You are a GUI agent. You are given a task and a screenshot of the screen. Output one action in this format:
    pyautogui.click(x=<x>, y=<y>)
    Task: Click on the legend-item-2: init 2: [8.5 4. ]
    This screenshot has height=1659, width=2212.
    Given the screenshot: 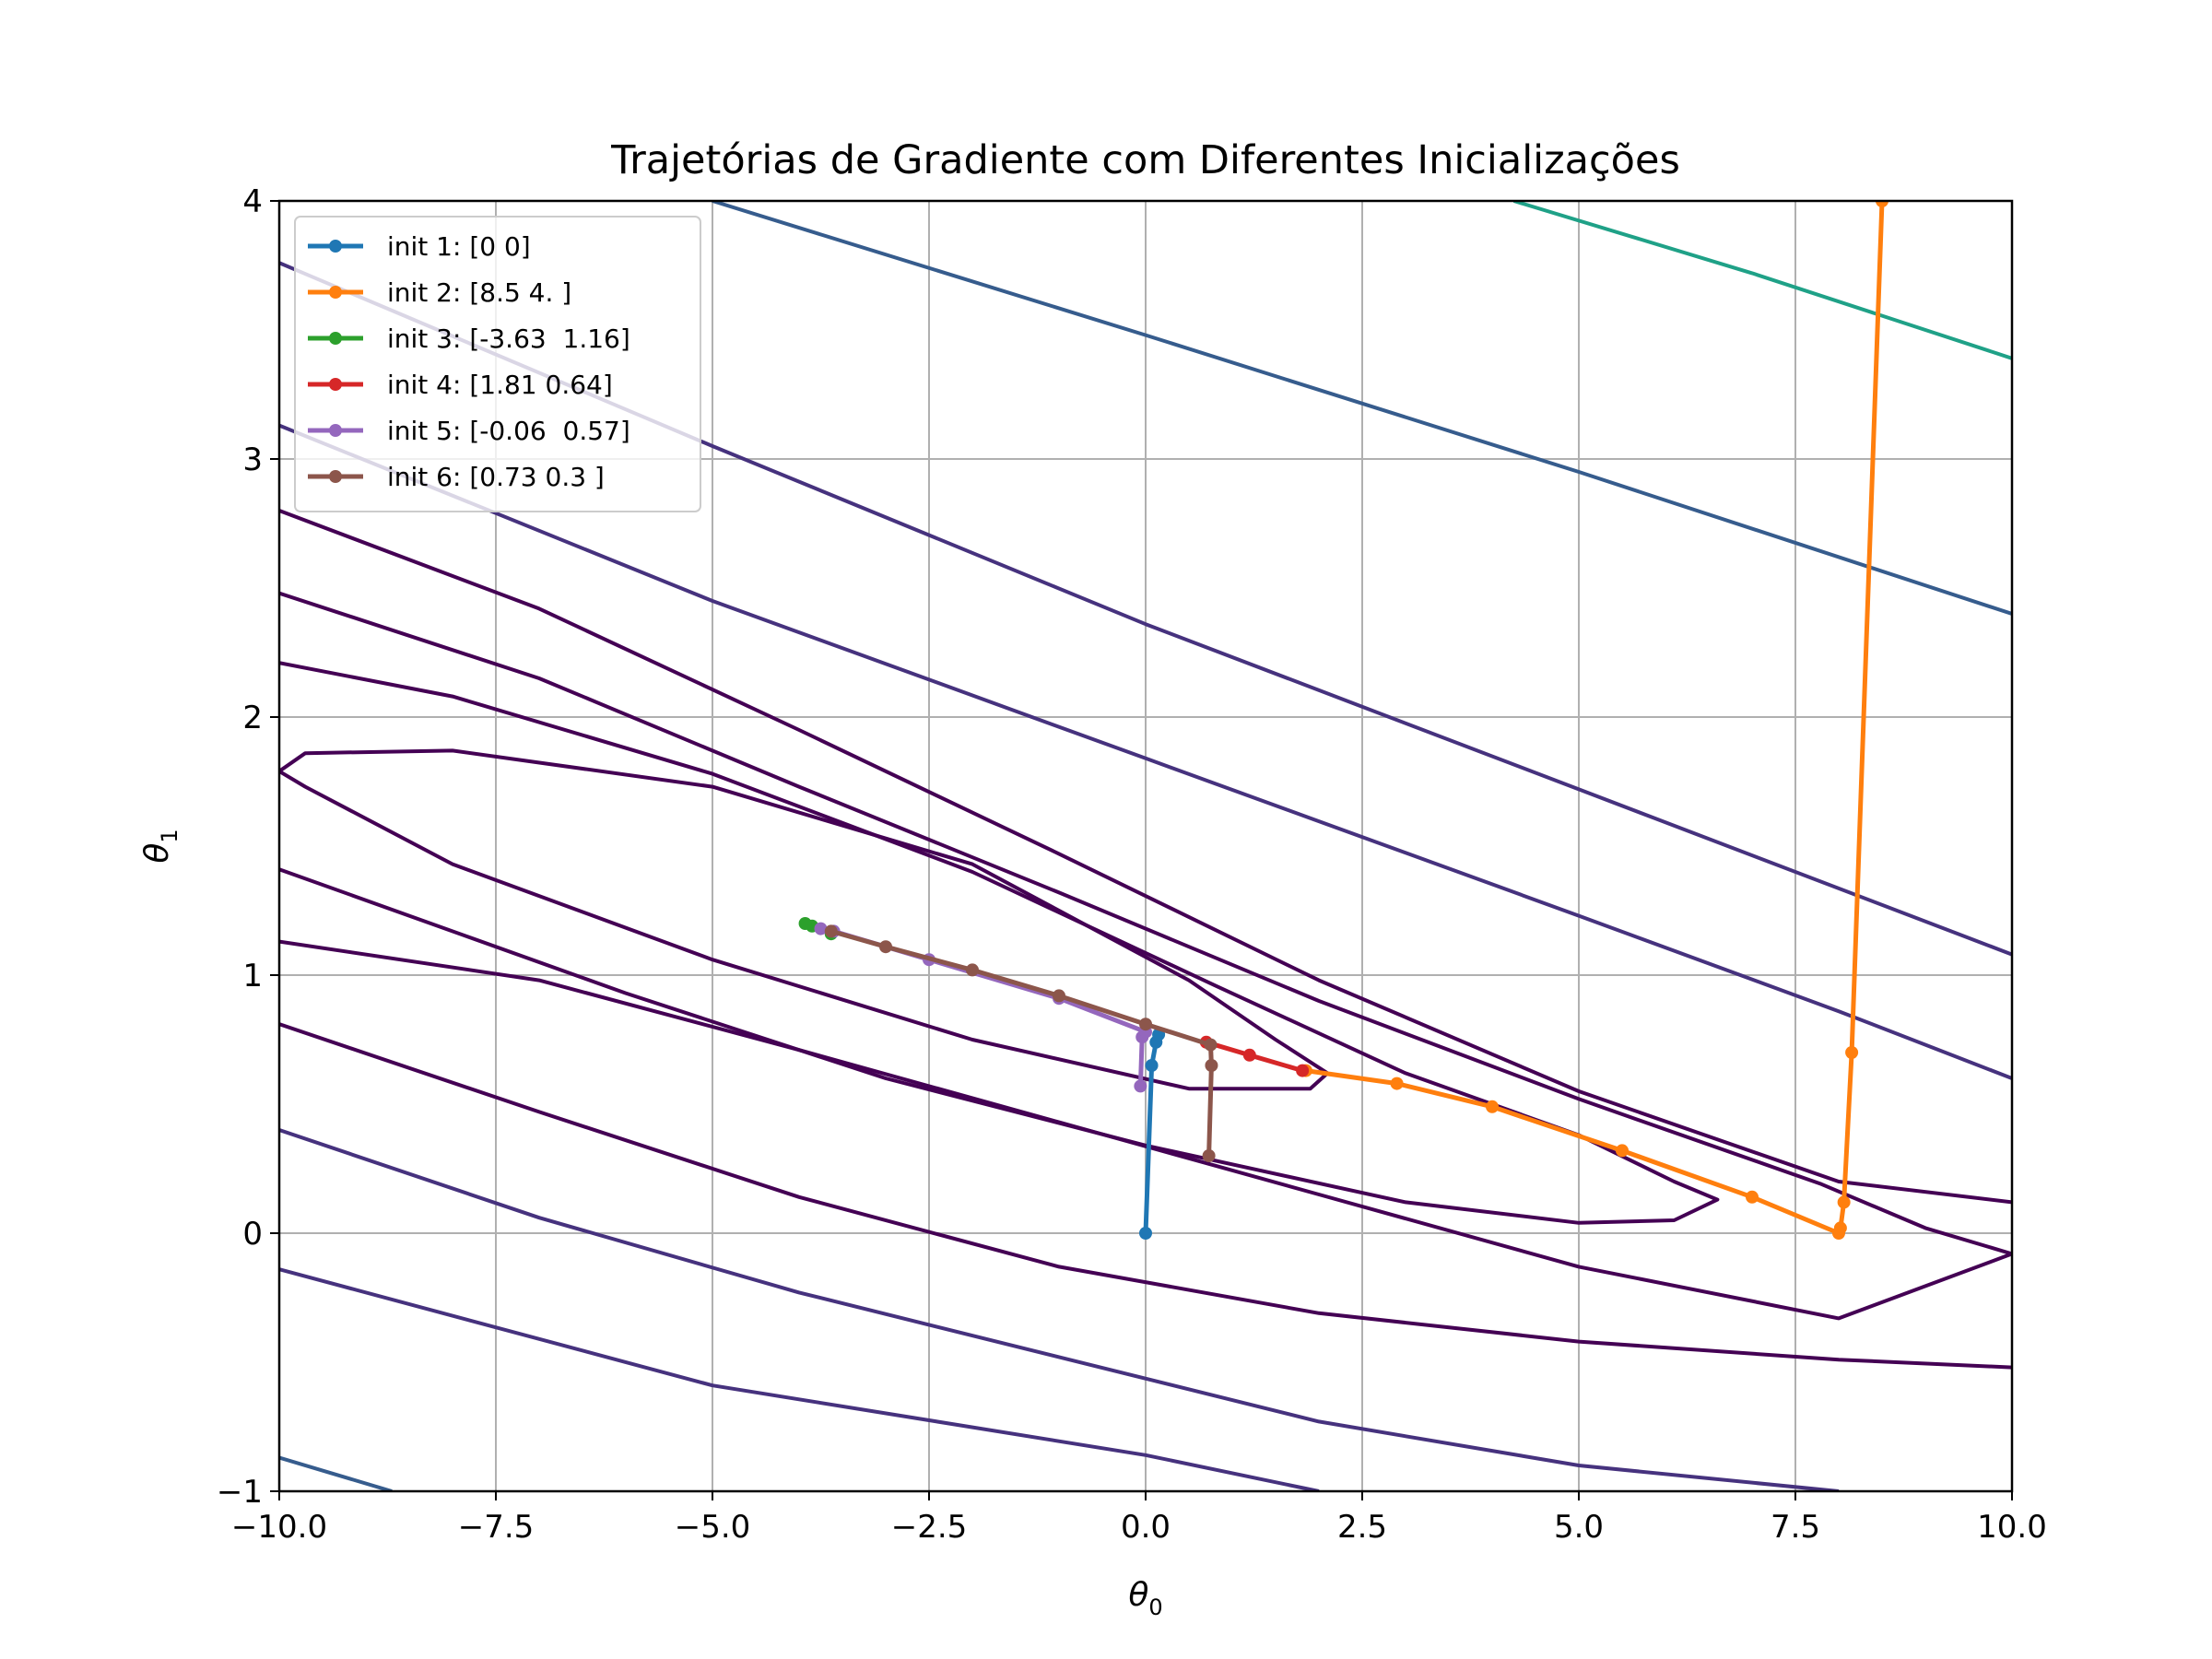 What is the action you would take?
    pyautogui.click(x=439, y=292)
    